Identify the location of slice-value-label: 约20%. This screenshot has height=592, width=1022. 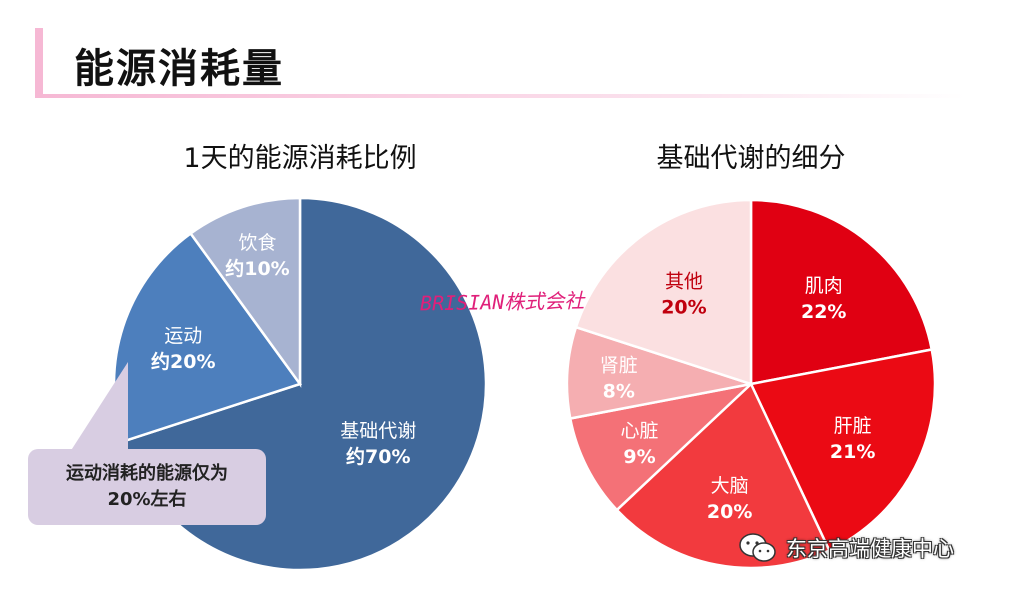
(183, 361).